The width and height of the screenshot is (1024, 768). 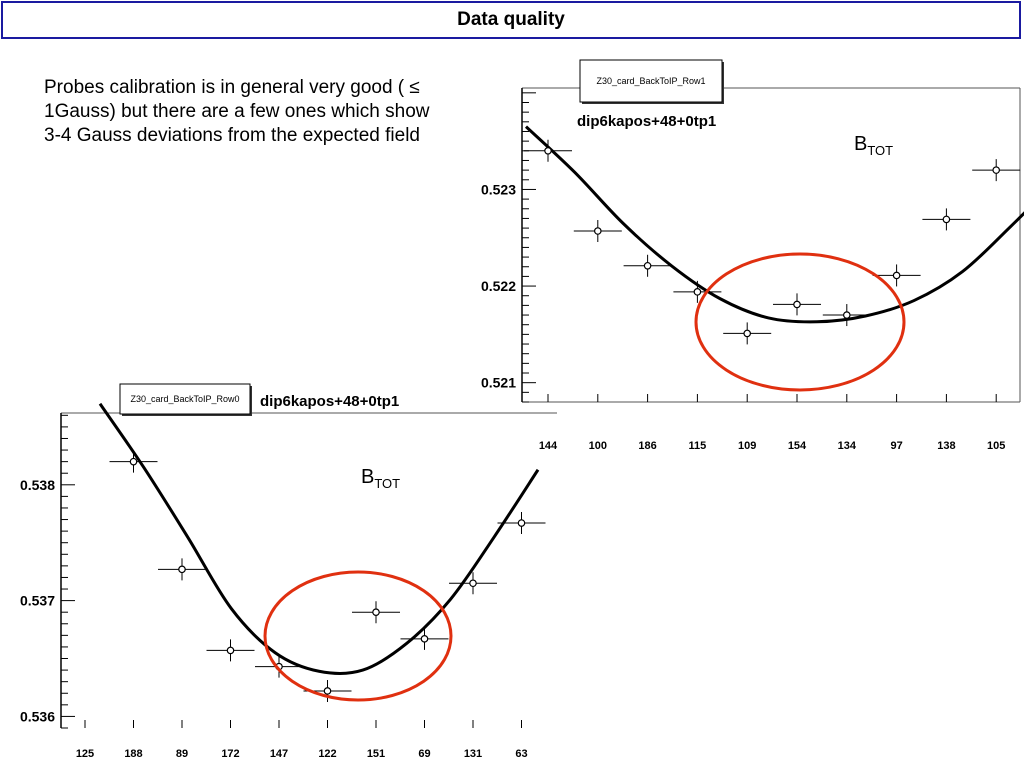 What do you see at coordinates (996, 446) in the screenshot?
I see `x-category-label: 105` at bounding box center [996, 446].